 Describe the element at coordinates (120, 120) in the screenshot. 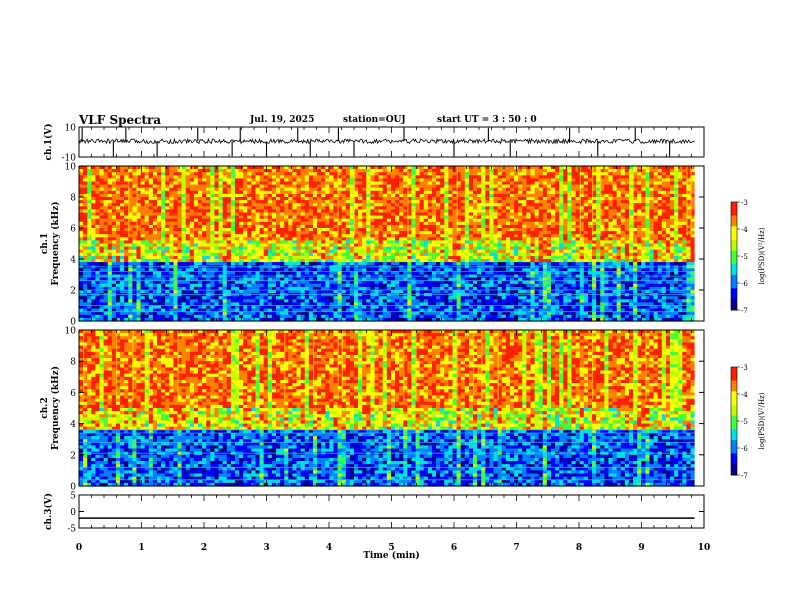

I see `chart-title: VLF Spectra` at that location.